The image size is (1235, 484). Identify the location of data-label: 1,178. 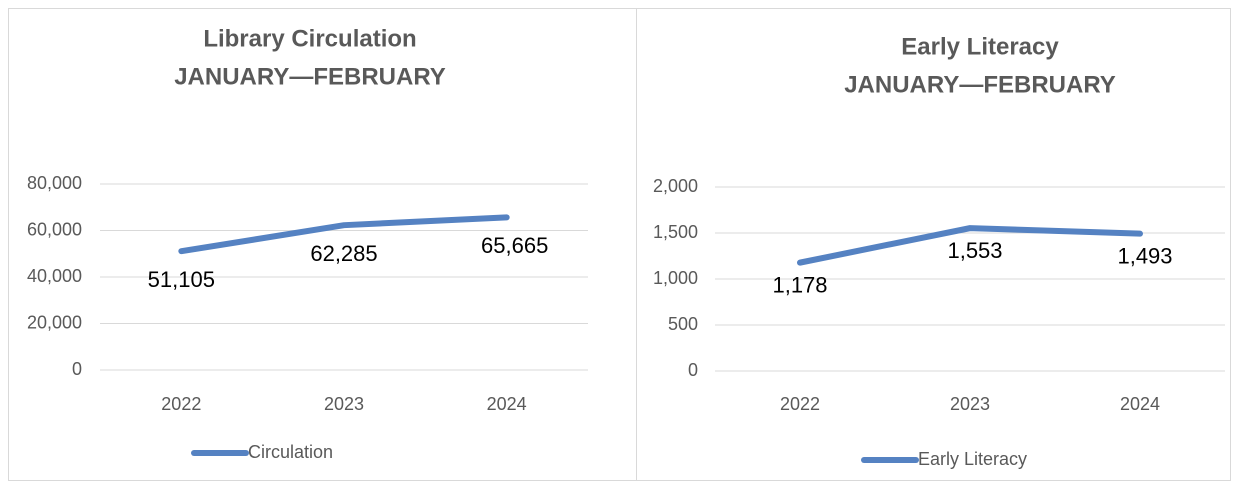
(799, 284).